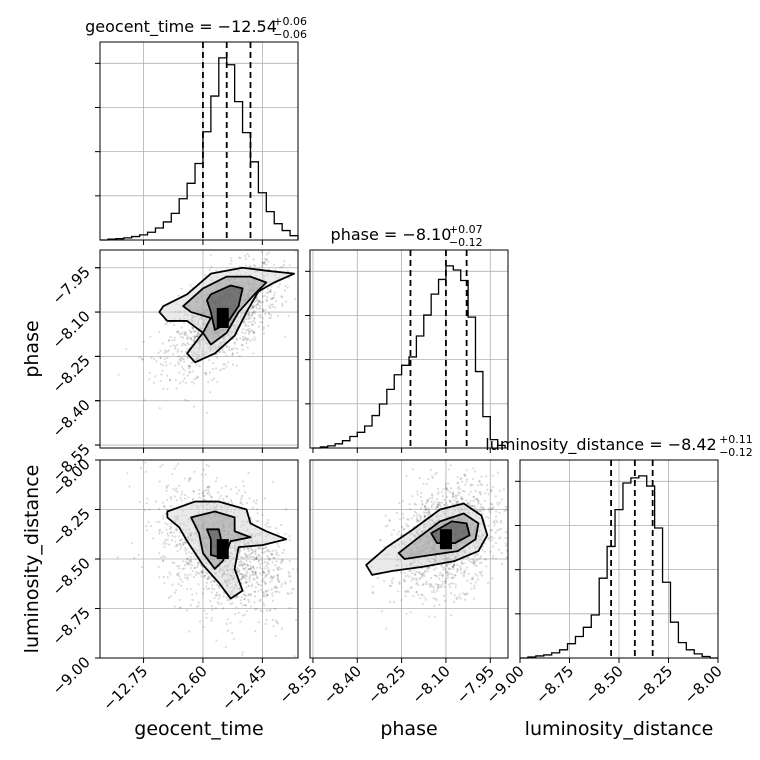 The image size is (760, 760). I want to click on x-tick-label-phase: −8.10, so click(431, 684).